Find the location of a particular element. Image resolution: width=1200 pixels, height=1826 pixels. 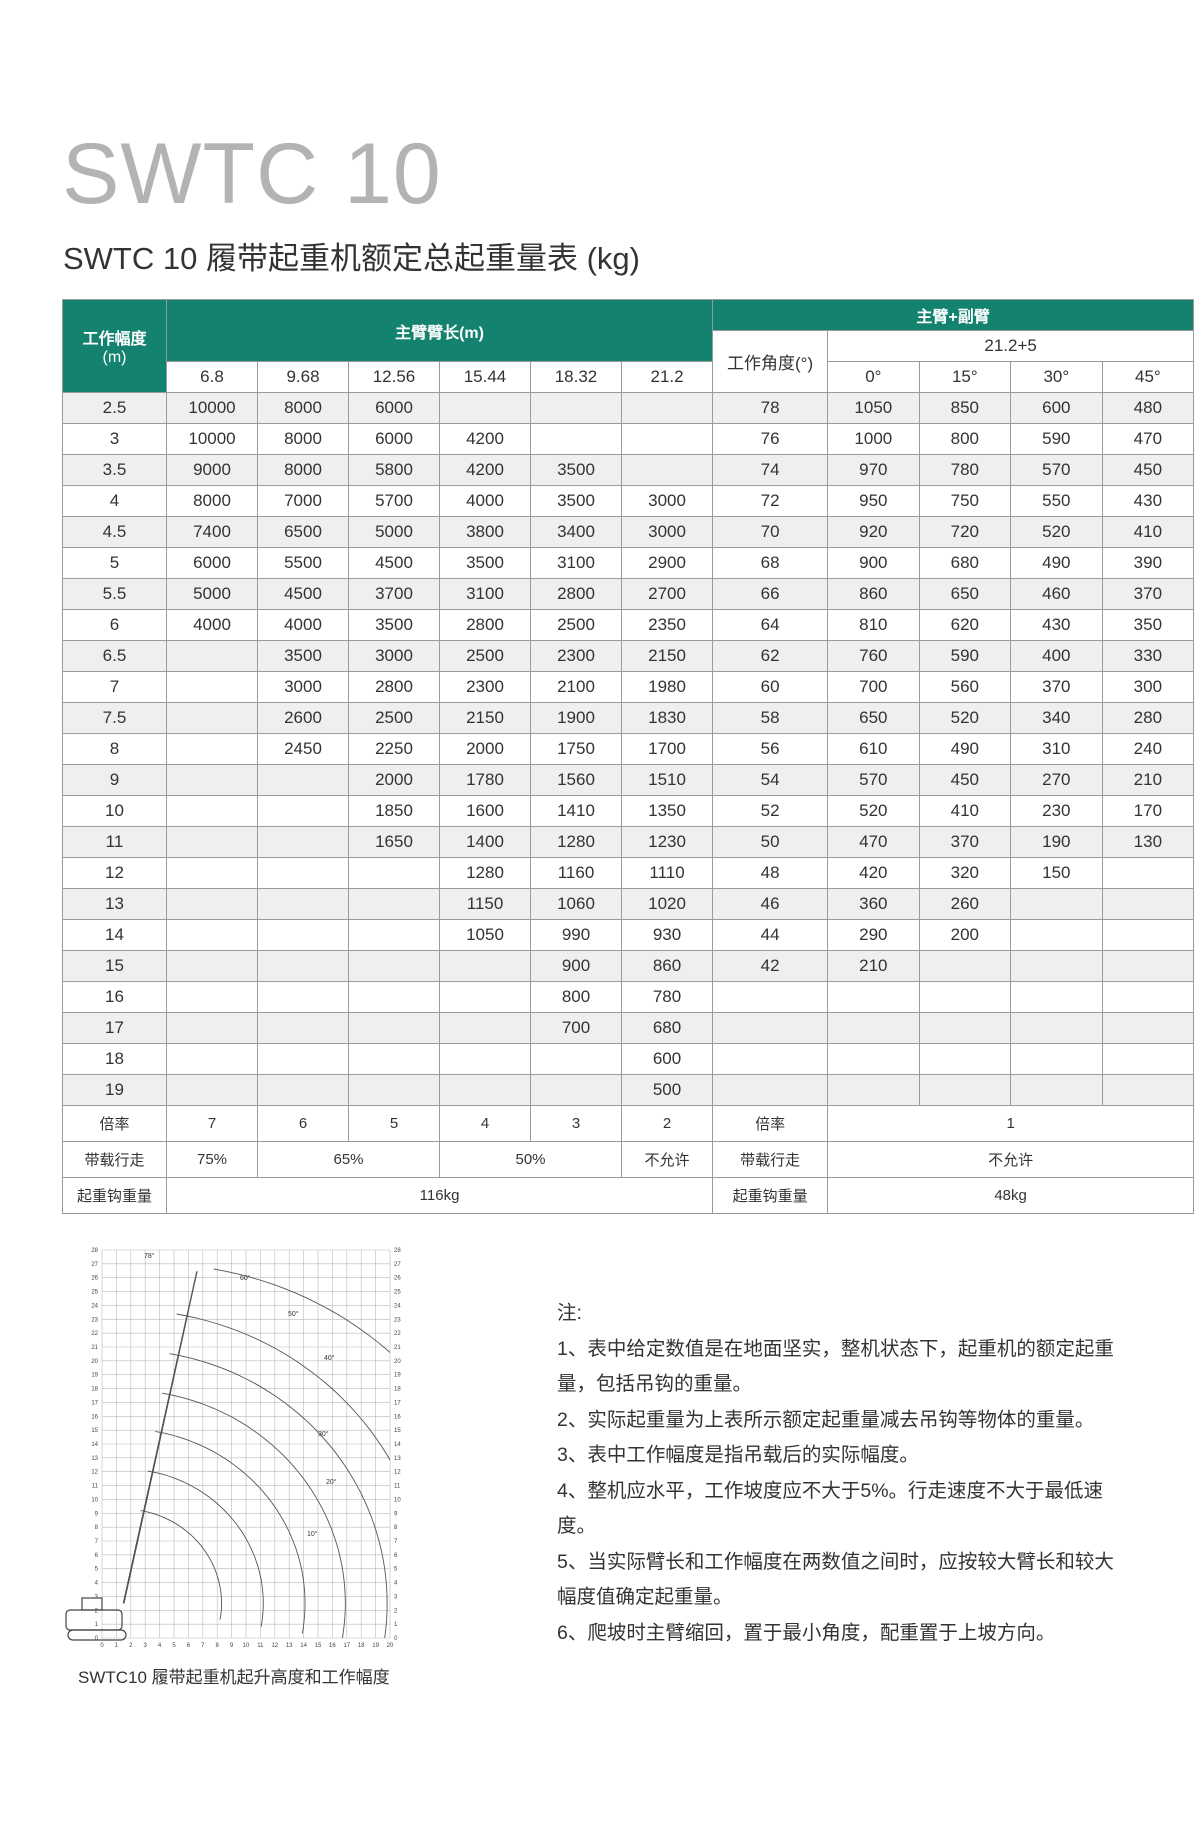

note-item: 4、整机应水平，工作坡度应不大于5%。行走速度不大于最低速度。 is located at coordinates (830, 1508).